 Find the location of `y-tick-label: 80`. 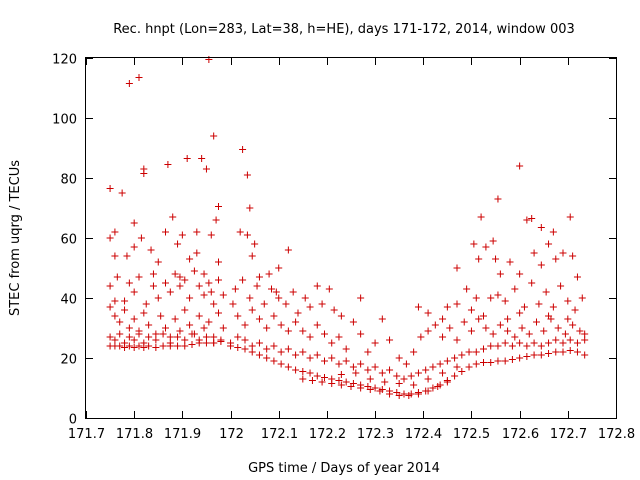

y-tick-label: 80 is located at coordinates (68, 180).